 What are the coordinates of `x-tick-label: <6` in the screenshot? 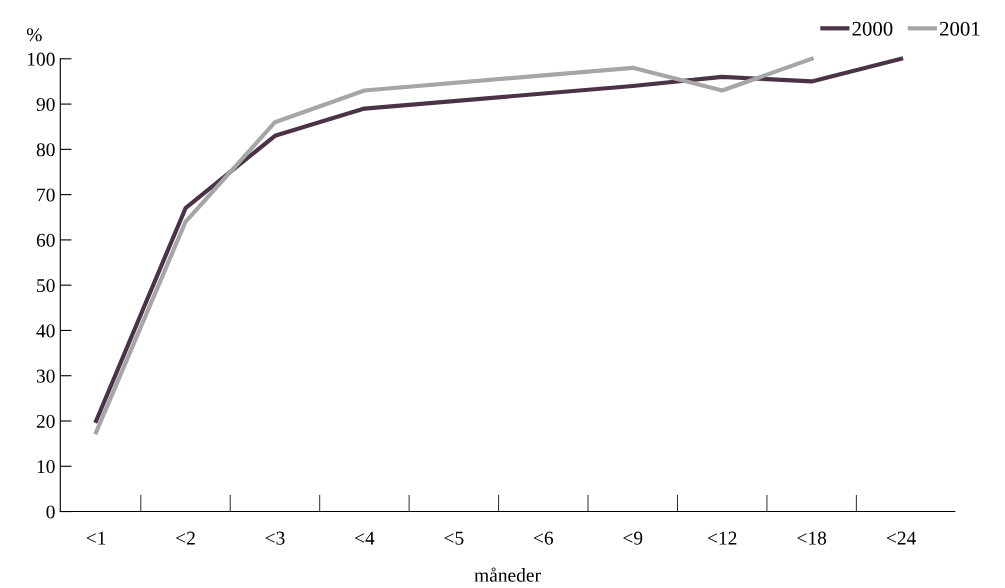 It's located at (543, 538).